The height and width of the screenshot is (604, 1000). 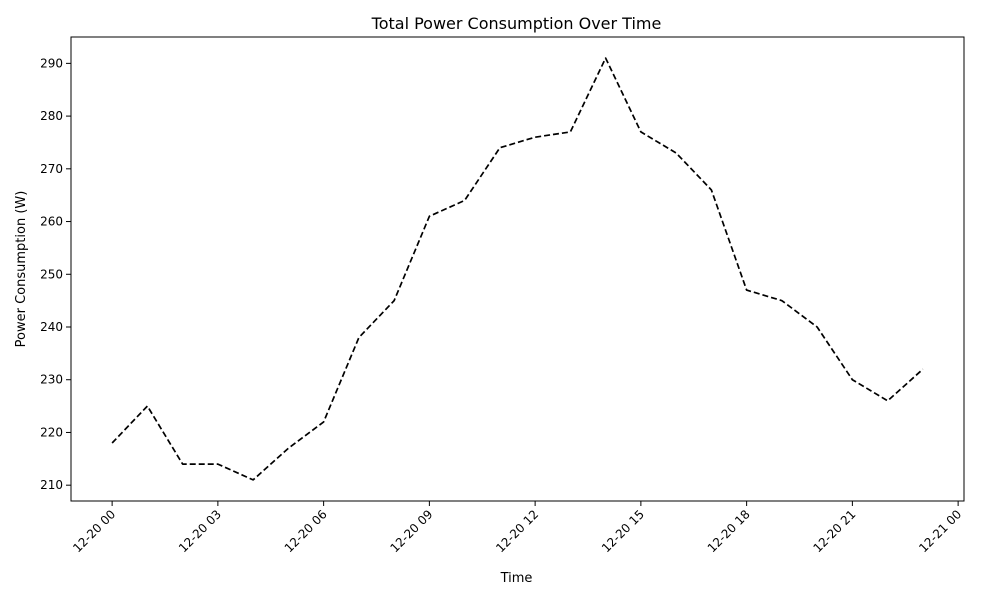 What do you see at coordinates (834, 531) in the screenshot?
I see `x-tick-label: 12-20 21` at bounding box center [834, 531].